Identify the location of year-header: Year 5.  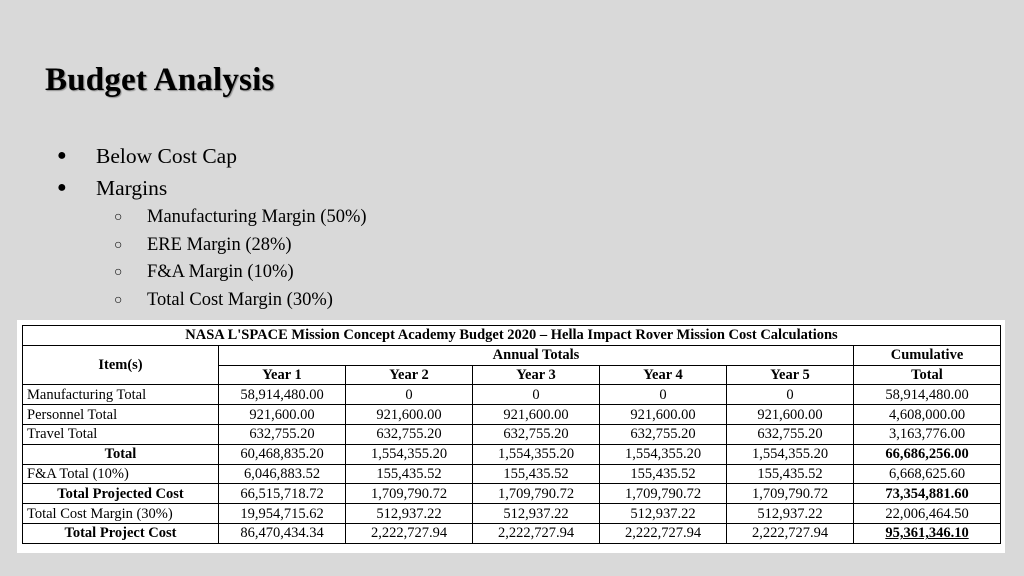
(790, 375).